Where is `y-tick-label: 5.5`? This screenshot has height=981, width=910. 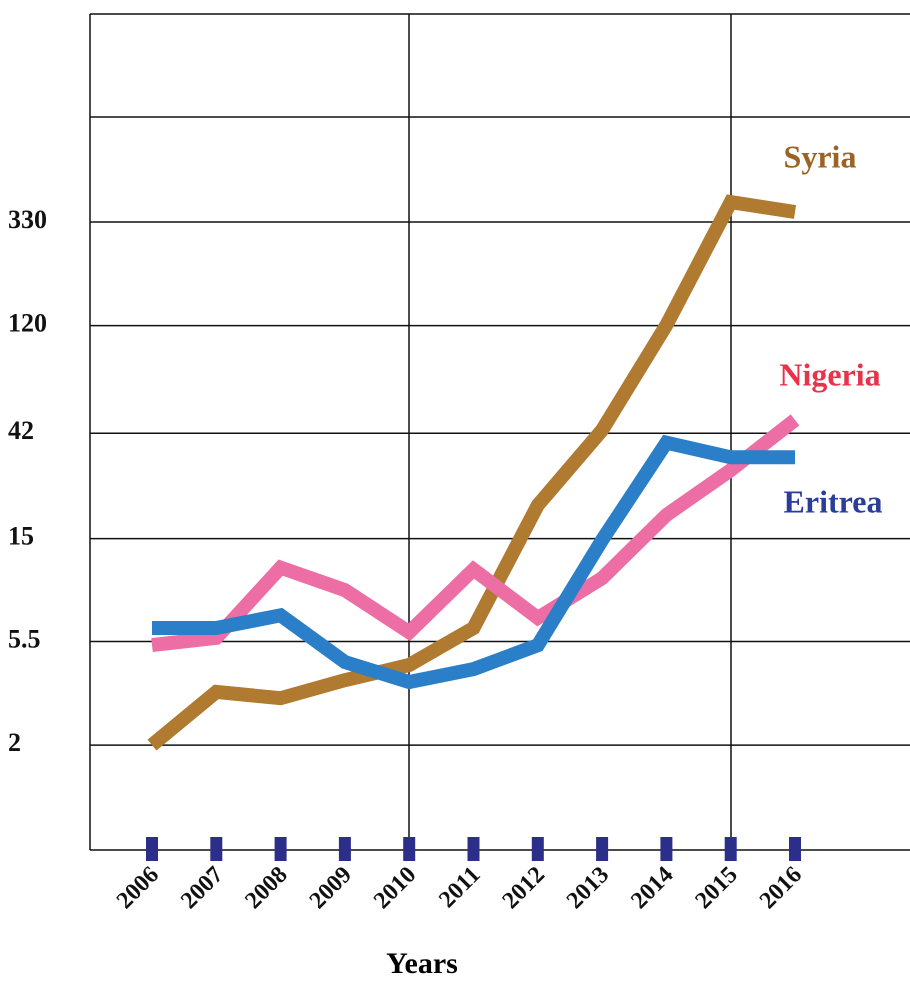 y-tick-label: 5.5 is located at coordinates (24, 638).